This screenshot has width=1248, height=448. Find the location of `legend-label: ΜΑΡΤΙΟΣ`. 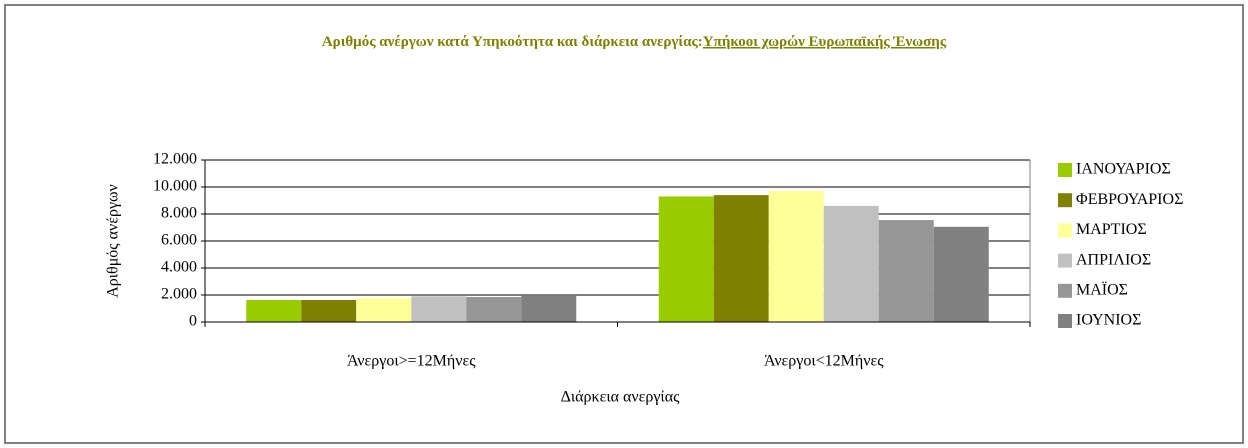

legend-label: ΜΑΡΤΙΟΣ is located at coordinates (1111, 229).